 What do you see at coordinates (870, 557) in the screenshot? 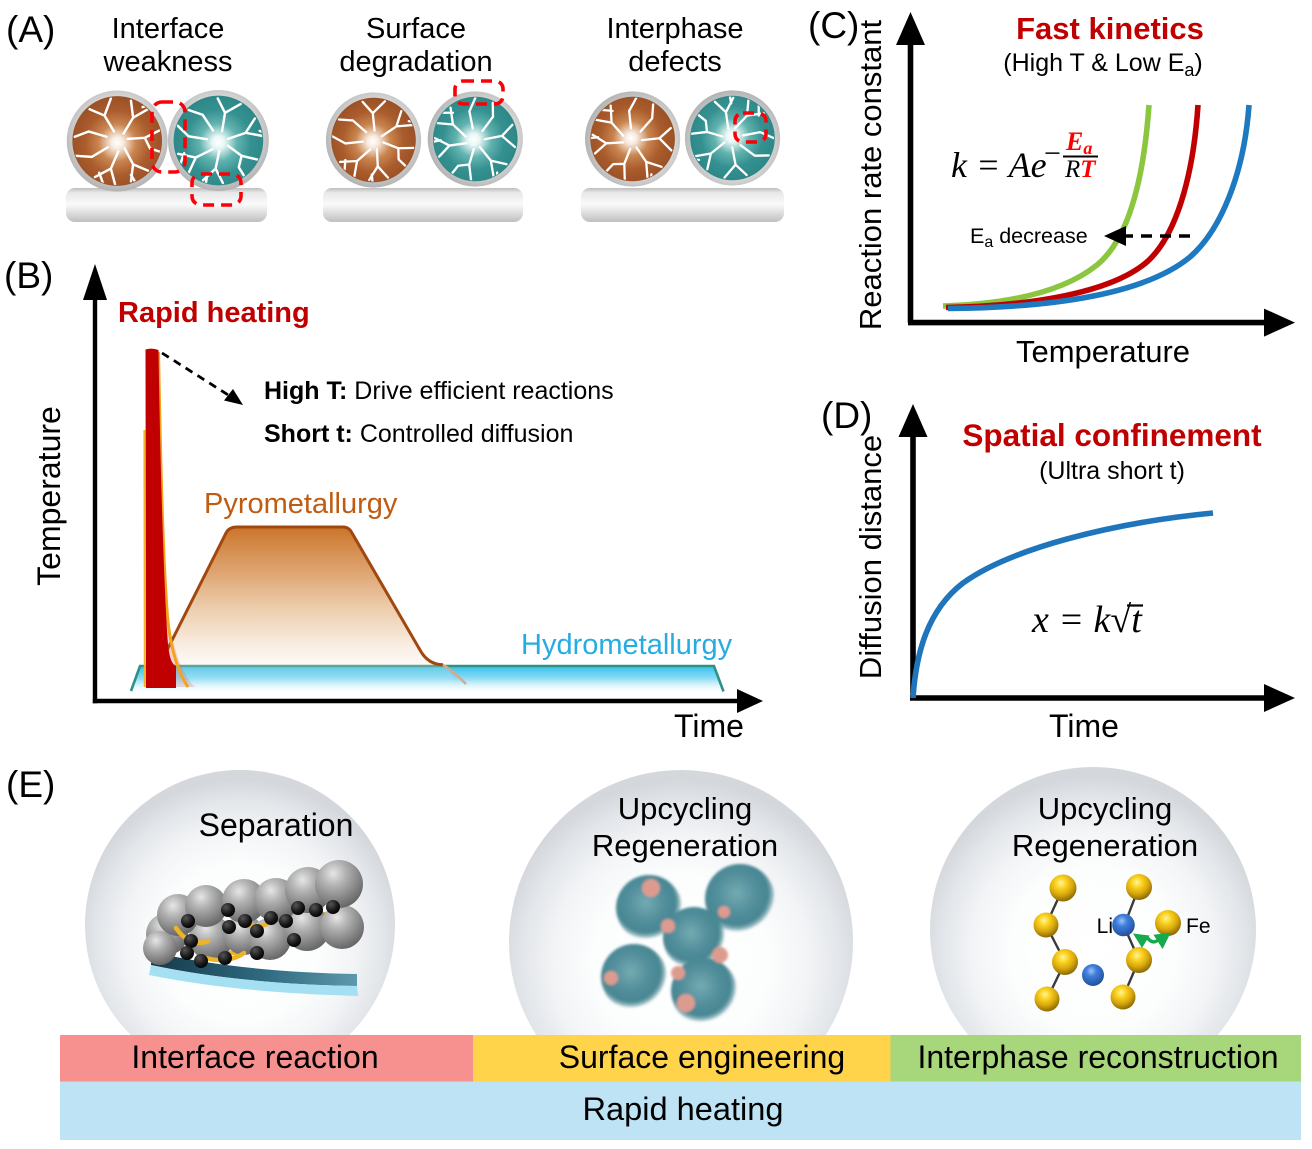
I see `svg-text: Diffusion distance` at bounding box center [870, 557].